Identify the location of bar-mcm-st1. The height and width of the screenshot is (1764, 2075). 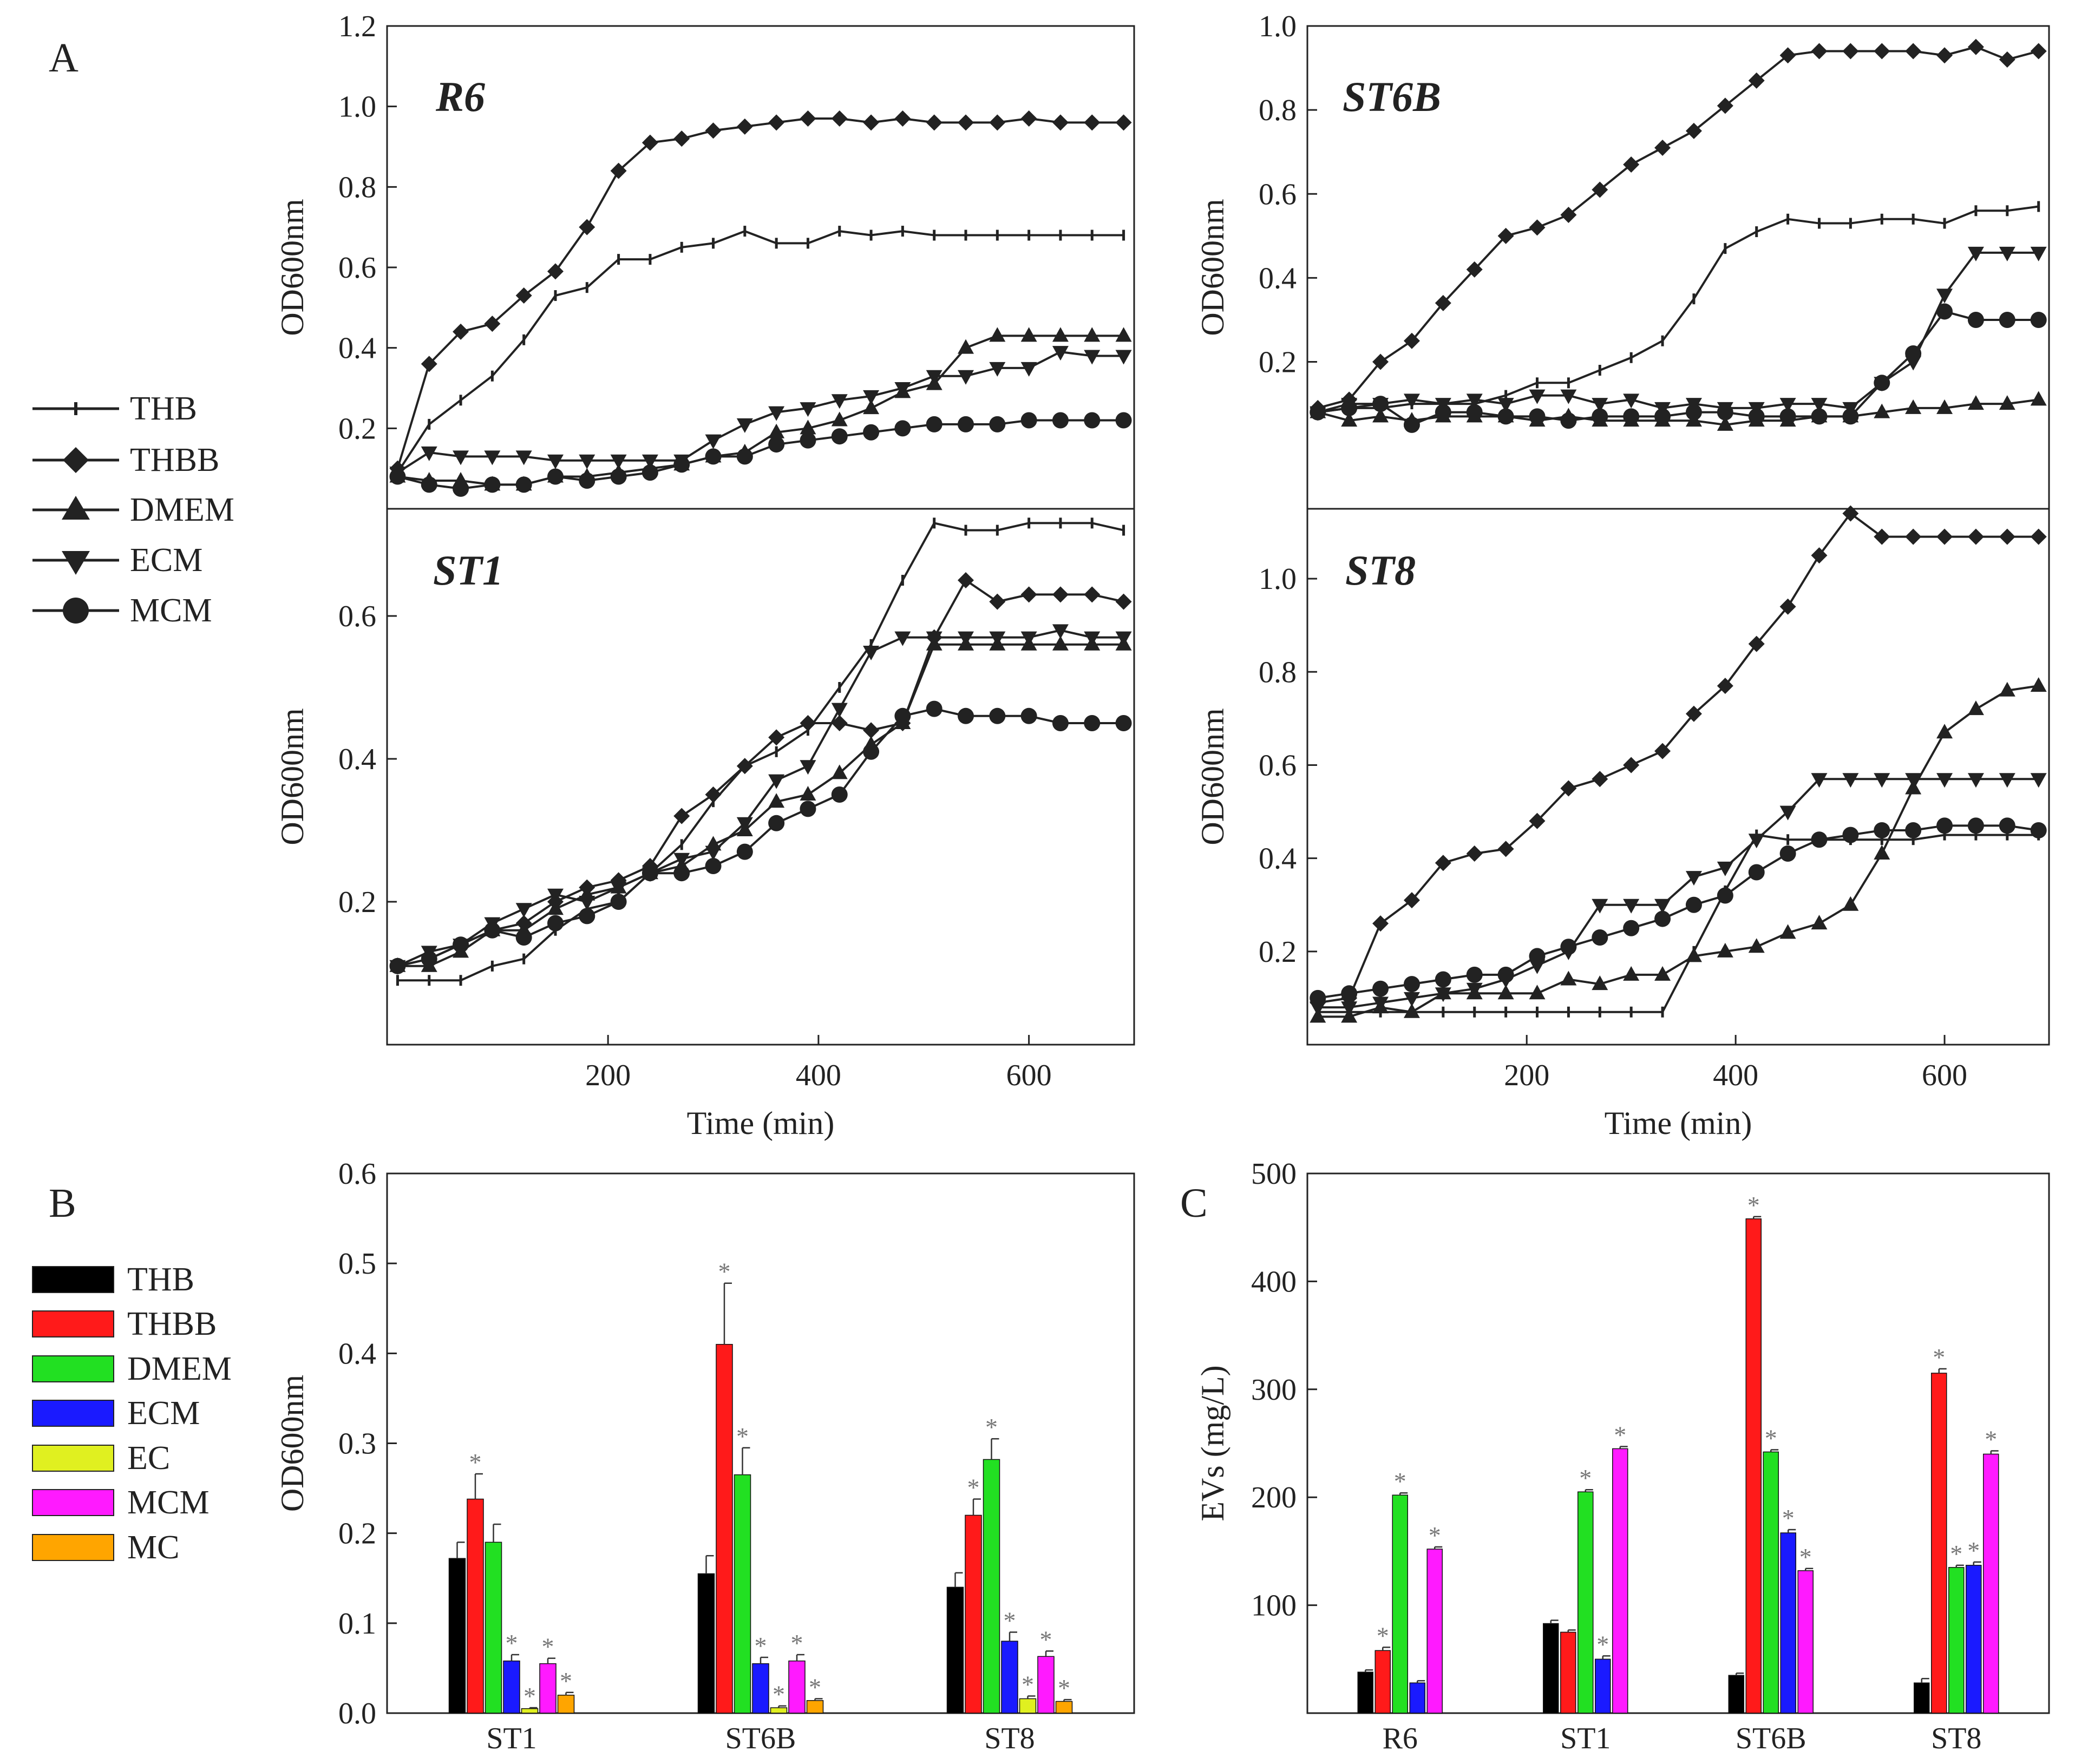
(1620, 1581).